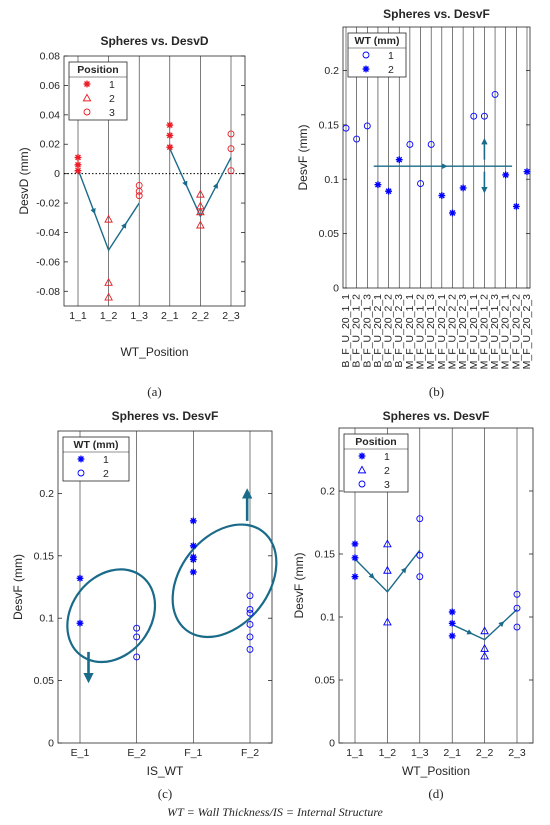 The height and width of the screenshot is (825, 550). Describe the element at coordinates (50, 145) in the screenshot. I see `y-tick-label: 0.02` at that location.